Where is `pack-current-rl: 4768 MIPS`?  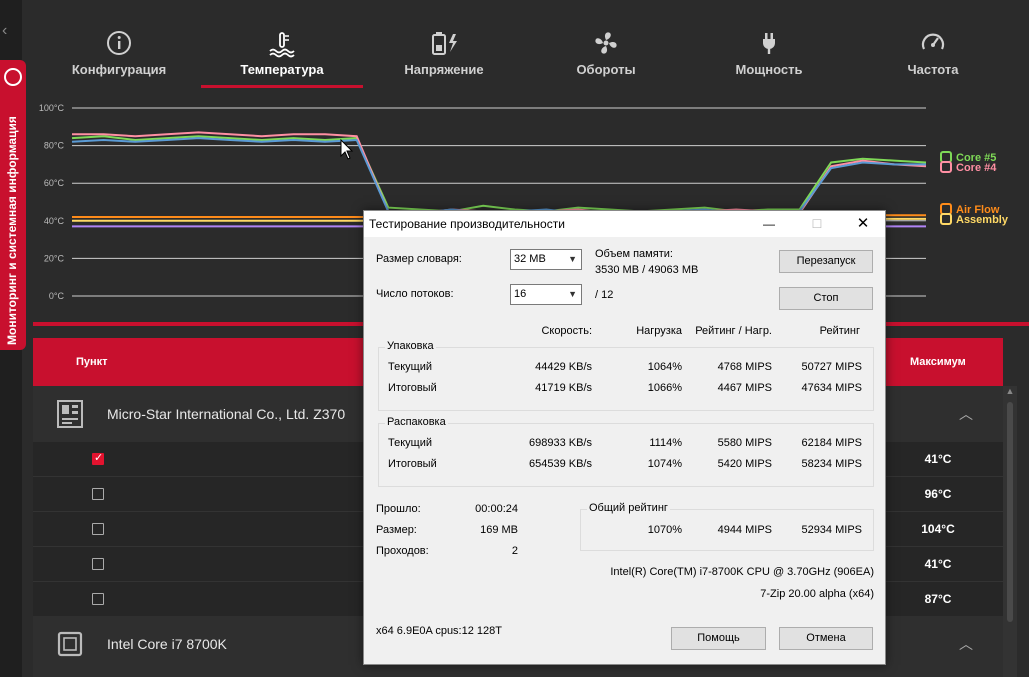 pack-current-rl: 4768 MIPS is located at coordinates (744, 367).